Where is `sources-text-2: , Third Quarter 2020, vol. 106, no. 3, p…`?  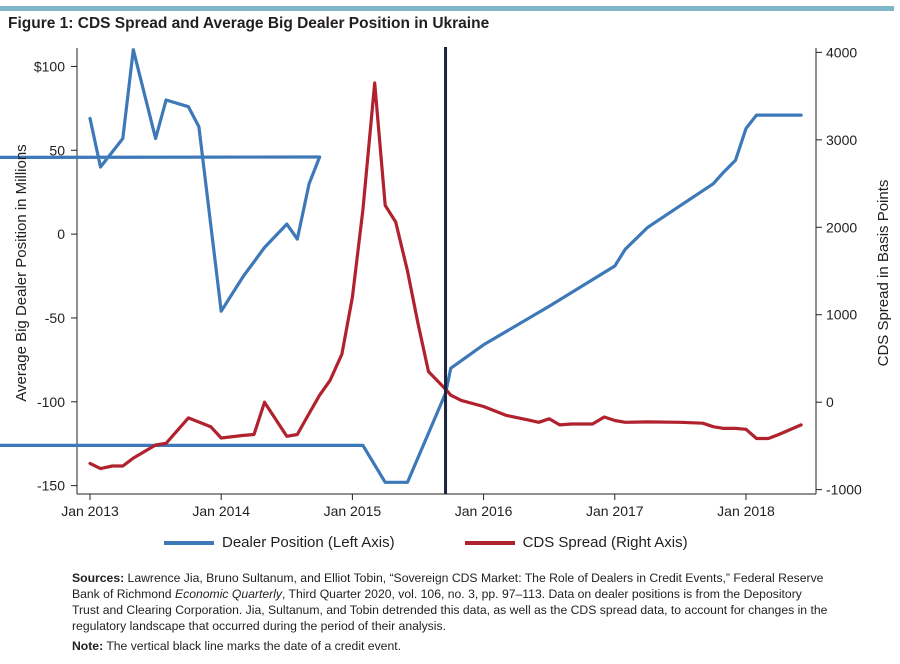 sources-text-2: , Third Quarter 2020, vol. 106, no. 3, p… is located at coordinates (450, 610).